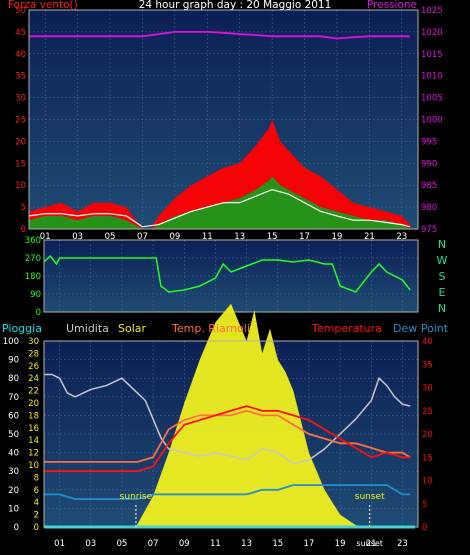 The image size is (470, 555). I want to click on wind-x-tick: 15, so click(272, 237).